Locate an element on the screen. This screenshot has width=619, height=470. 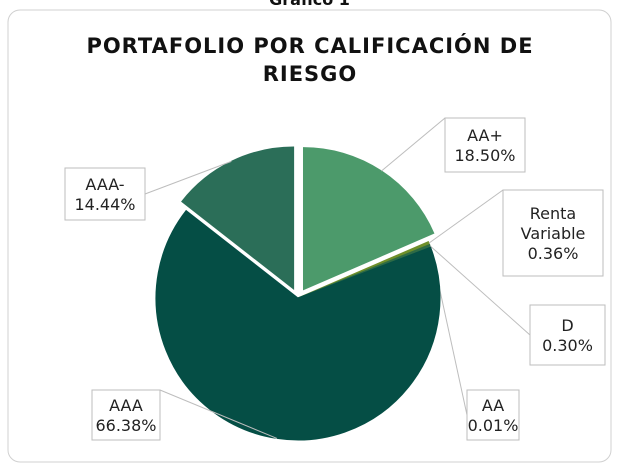
category-label: D is located at coordinates (567, 325).